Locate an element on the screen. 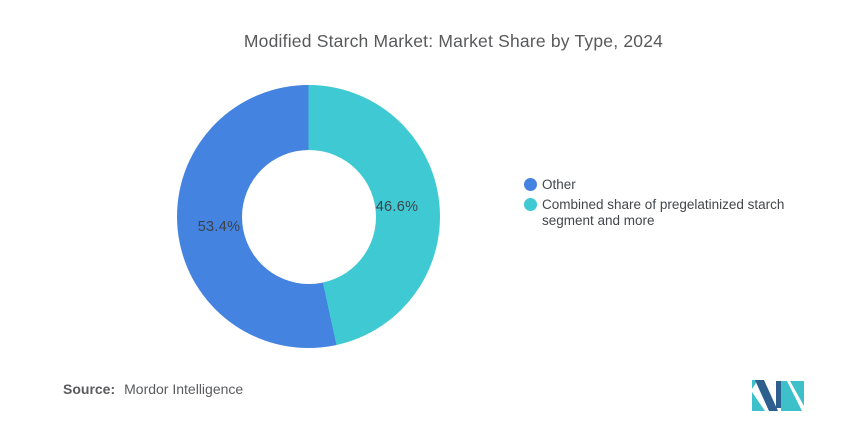 This screenshot has height=429, width=863. source-label: Source: is located at coordinates (89, 389).